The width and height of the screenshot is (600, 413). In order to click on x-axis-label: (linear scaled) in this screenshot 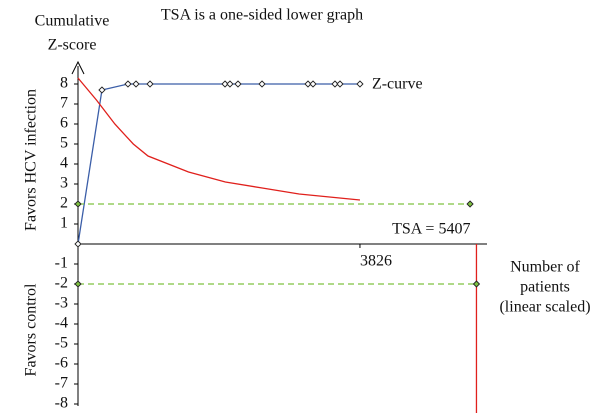, I will do `click(544, 307)`.